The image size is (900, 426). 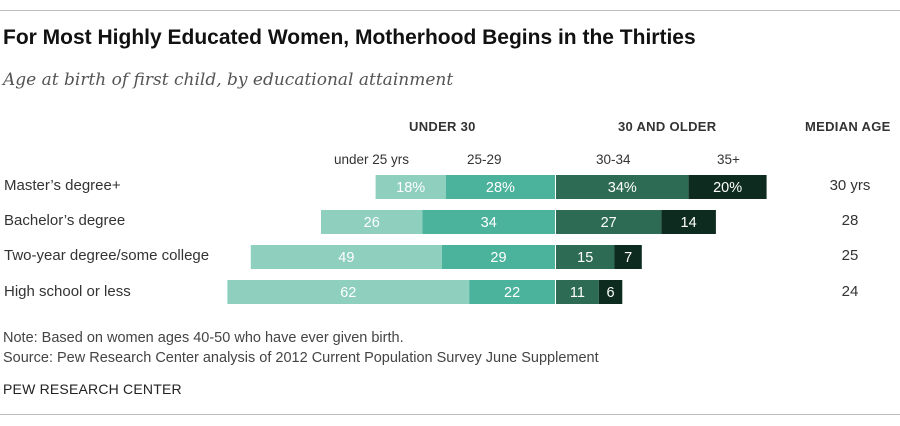 What do you see at coordinates (850, 185) in the screenshot?
I see `median-age-masters: 30 yrs` at bounding box center [850, 185].